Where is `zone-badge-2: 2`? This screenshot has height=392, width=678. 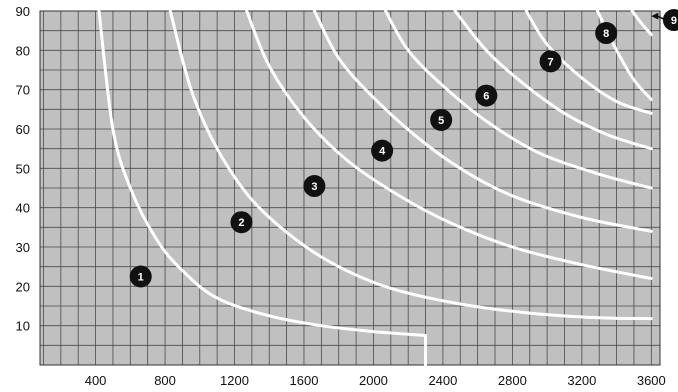
zone-badge-2: 2 is located at coordinates (241, 222).